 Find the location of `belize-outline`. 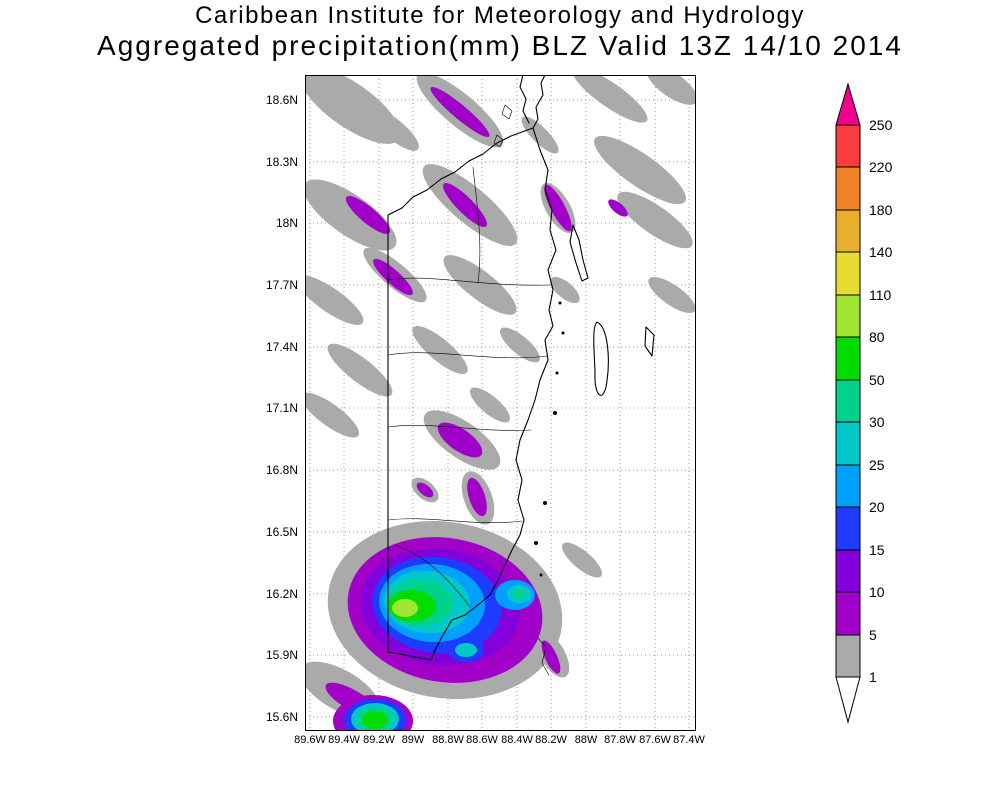

belize-outline is located at coordinates (472, 394).